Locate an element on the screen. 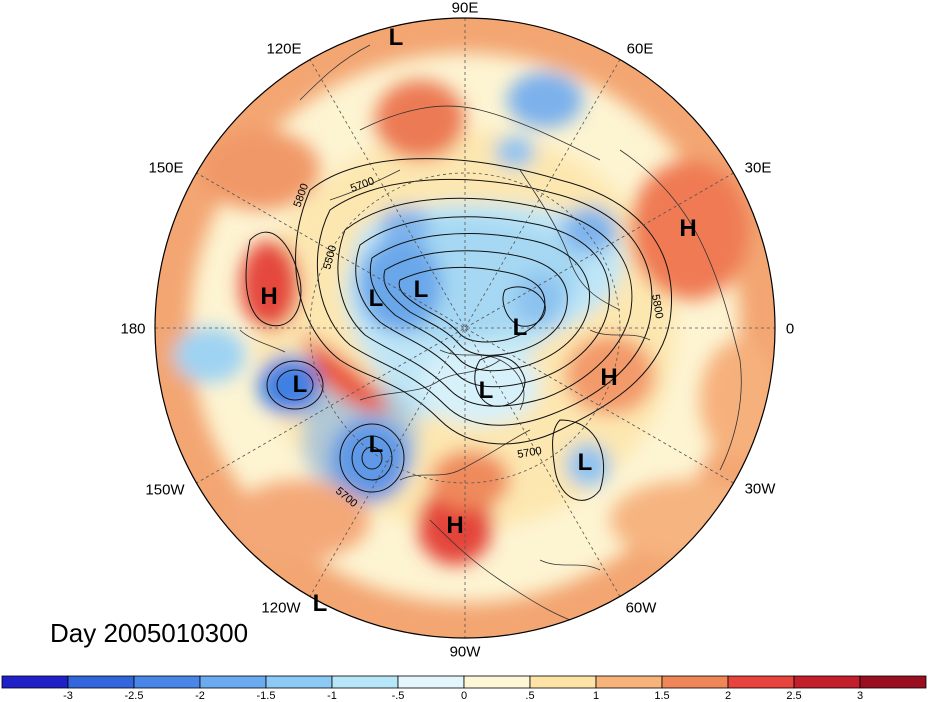  colorbar-tick-label: .5 is located at coordinates (530, 696).